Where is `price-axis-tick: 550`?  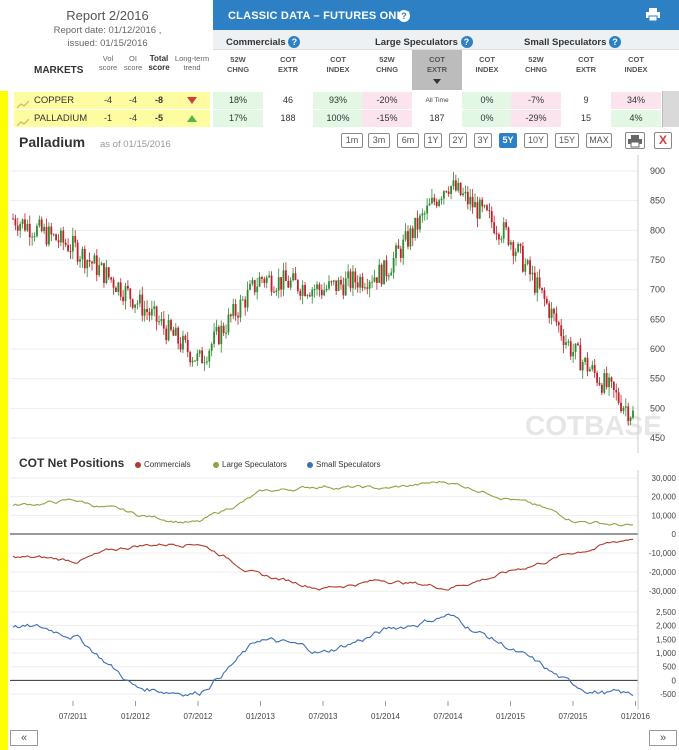 price-axis-tick: 550 is located at coordinates (657, 379).